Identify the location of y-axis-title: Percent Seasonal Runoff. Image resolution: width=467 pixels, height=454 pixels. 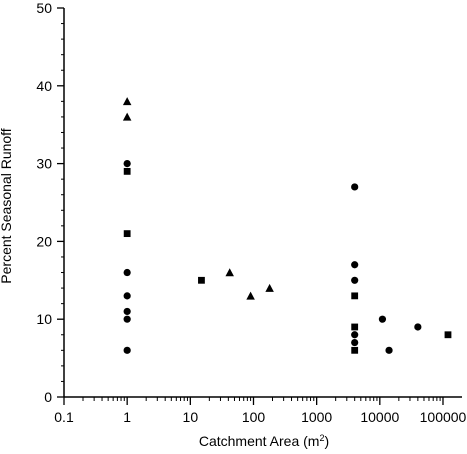
(7, 206).